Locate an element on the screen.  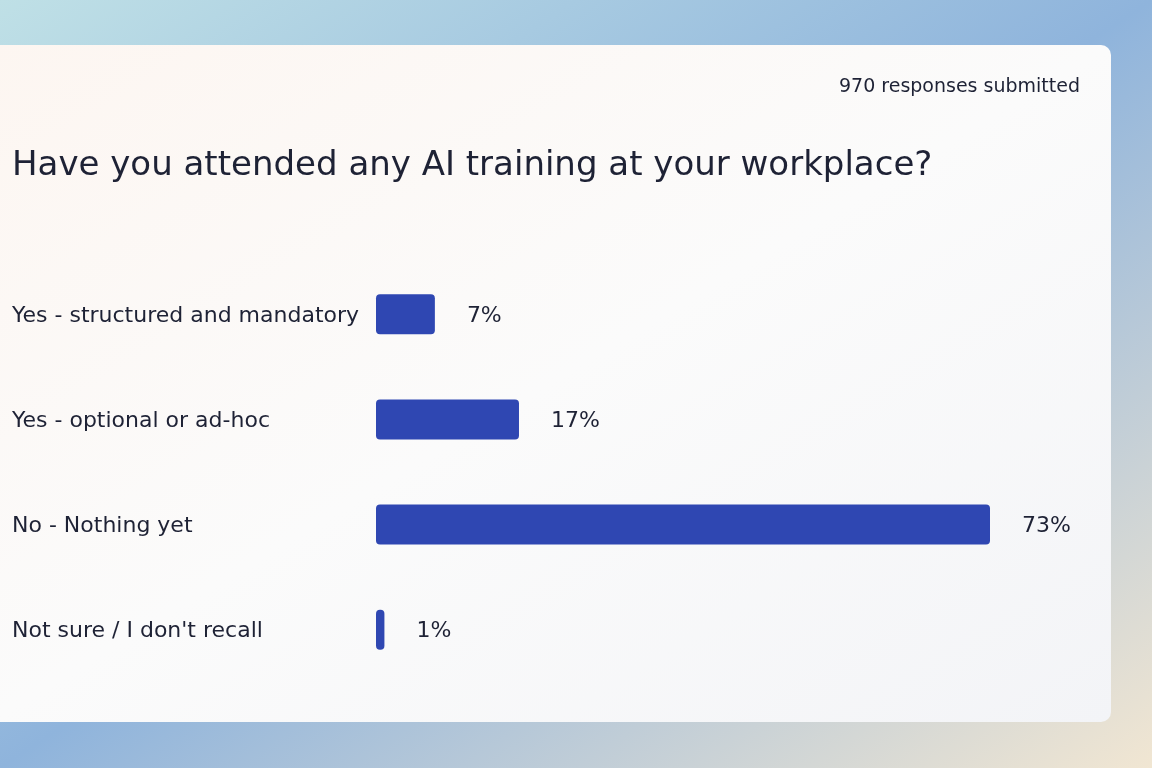
y-tick-label: No - Nothing yet is located at coordinates (102, 525).